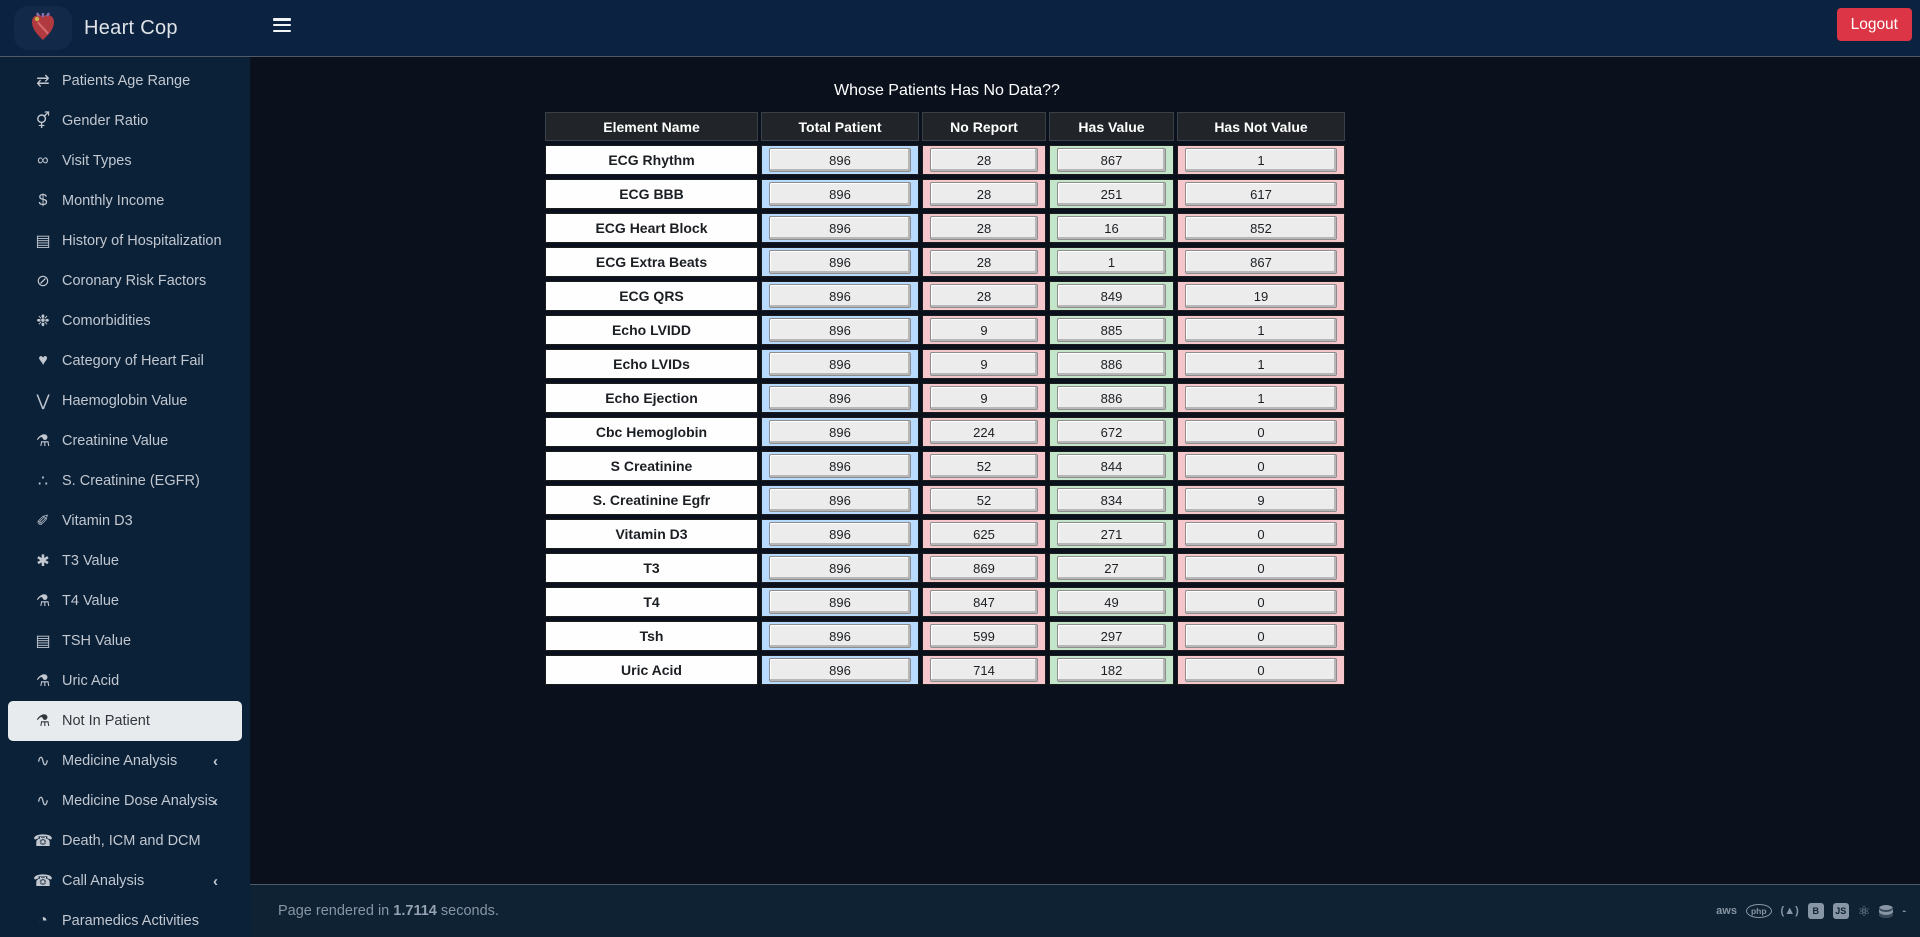  I want to click on virus-icon: ❉, so click(43, 321).